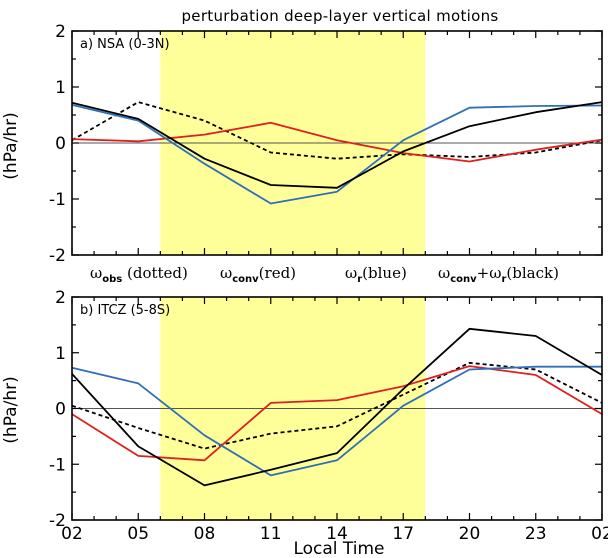  Describe the element at coordinates (339, 16) in the screenshot. I see `figure-title: perturbation deep-layer vertical motions` at that location.